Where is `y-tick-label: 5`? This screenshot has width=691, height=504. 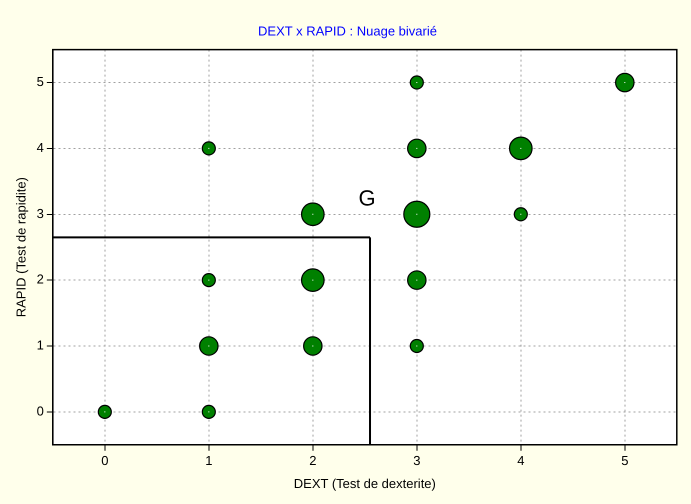 y-tick-label: 5 is located at coordinates (40, 82).